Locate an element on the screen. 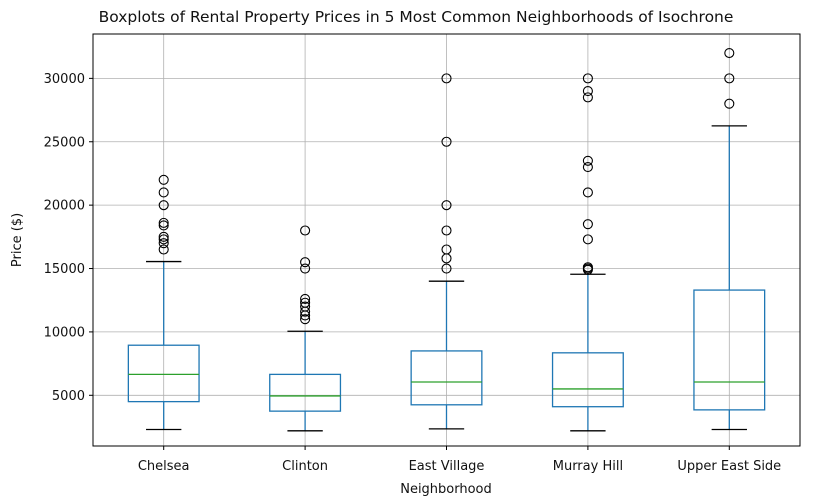  box-east-village is located at coordinates (446, 251).